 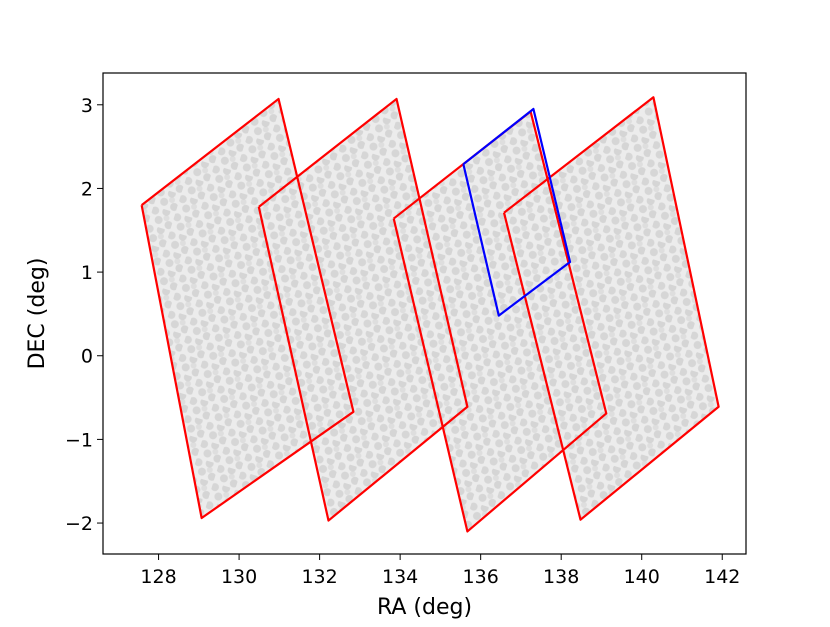 What do you see at coordinates (158, 577) in the screenshot?
I see `x-tick-label: 128` at bounding box center [158, 577].